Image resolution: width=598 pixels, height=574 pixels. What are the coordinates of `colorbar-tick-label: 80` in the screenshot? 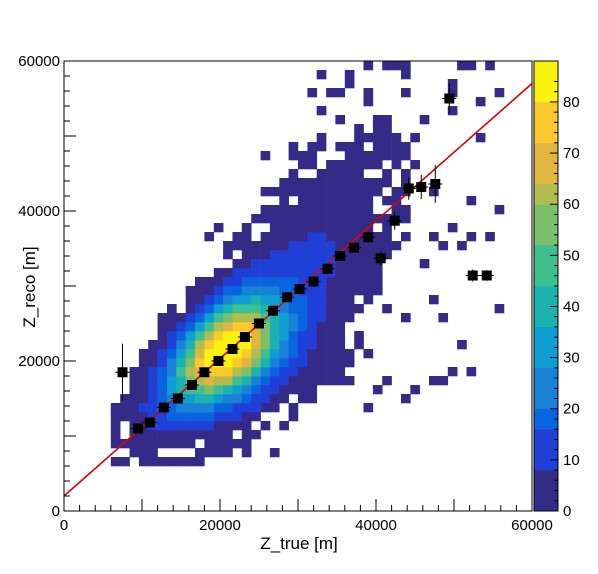 It's located at (571, 102).